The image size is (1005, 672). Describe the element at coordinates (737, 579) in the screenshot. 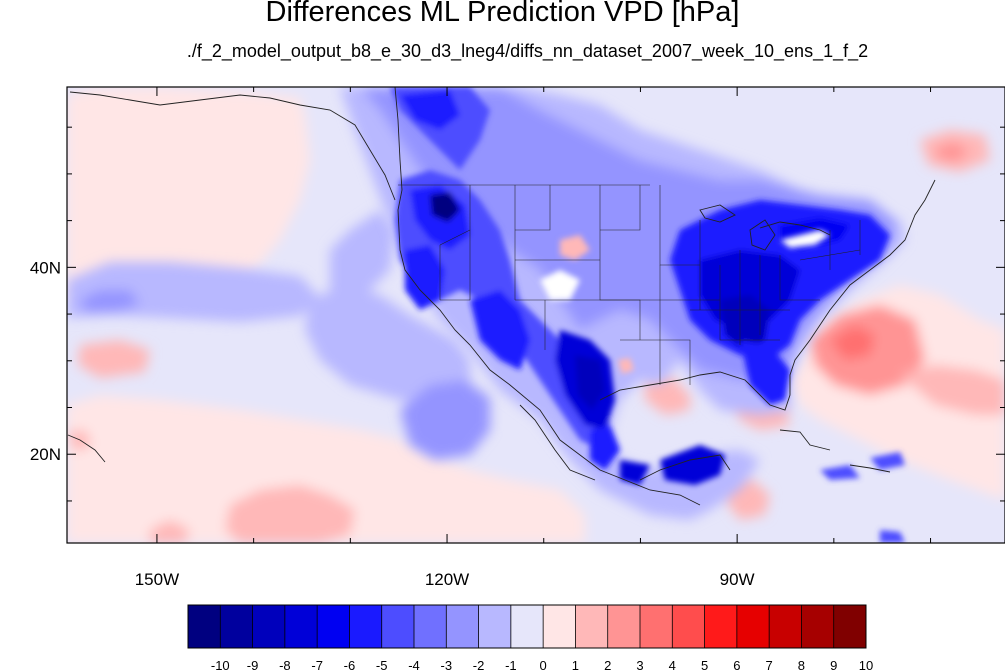

I see `lon-tick-label: 90W` at that location.